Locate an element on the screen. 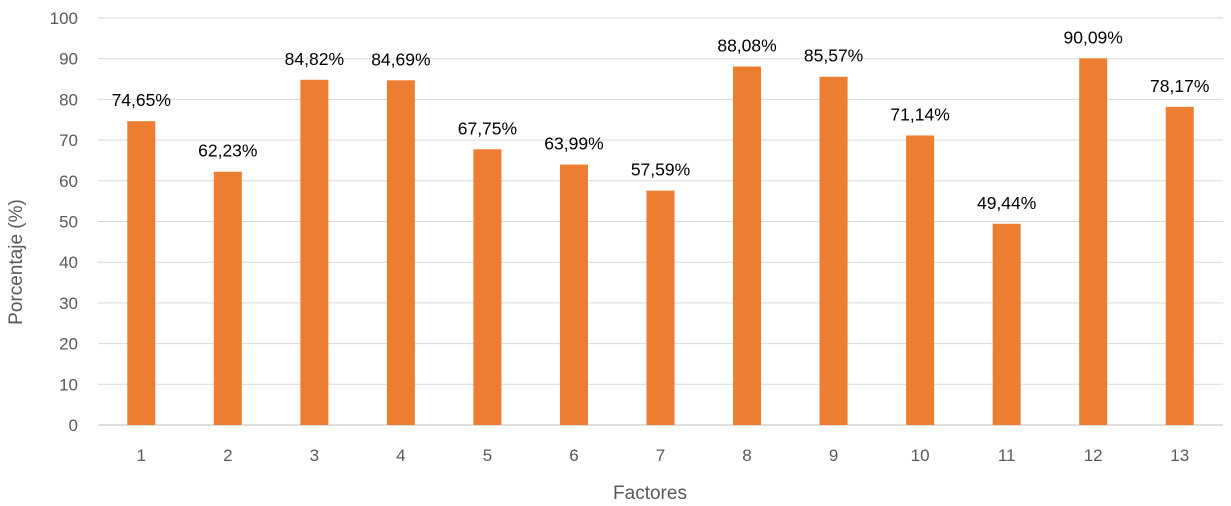 The image size is (1231, 506). x-tick-label-3: 3 is located at coordinates (314, 455).